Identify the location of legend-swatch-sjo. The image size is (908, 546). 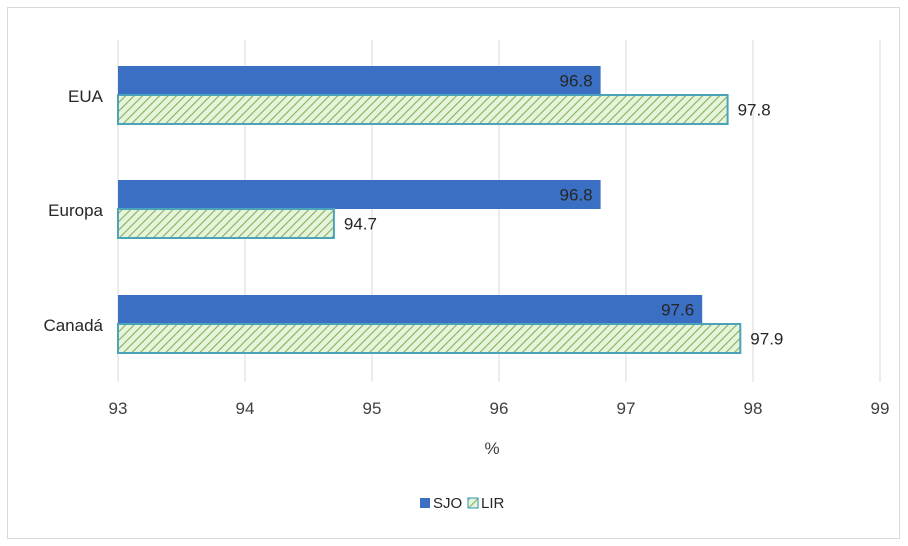
(425, 503).